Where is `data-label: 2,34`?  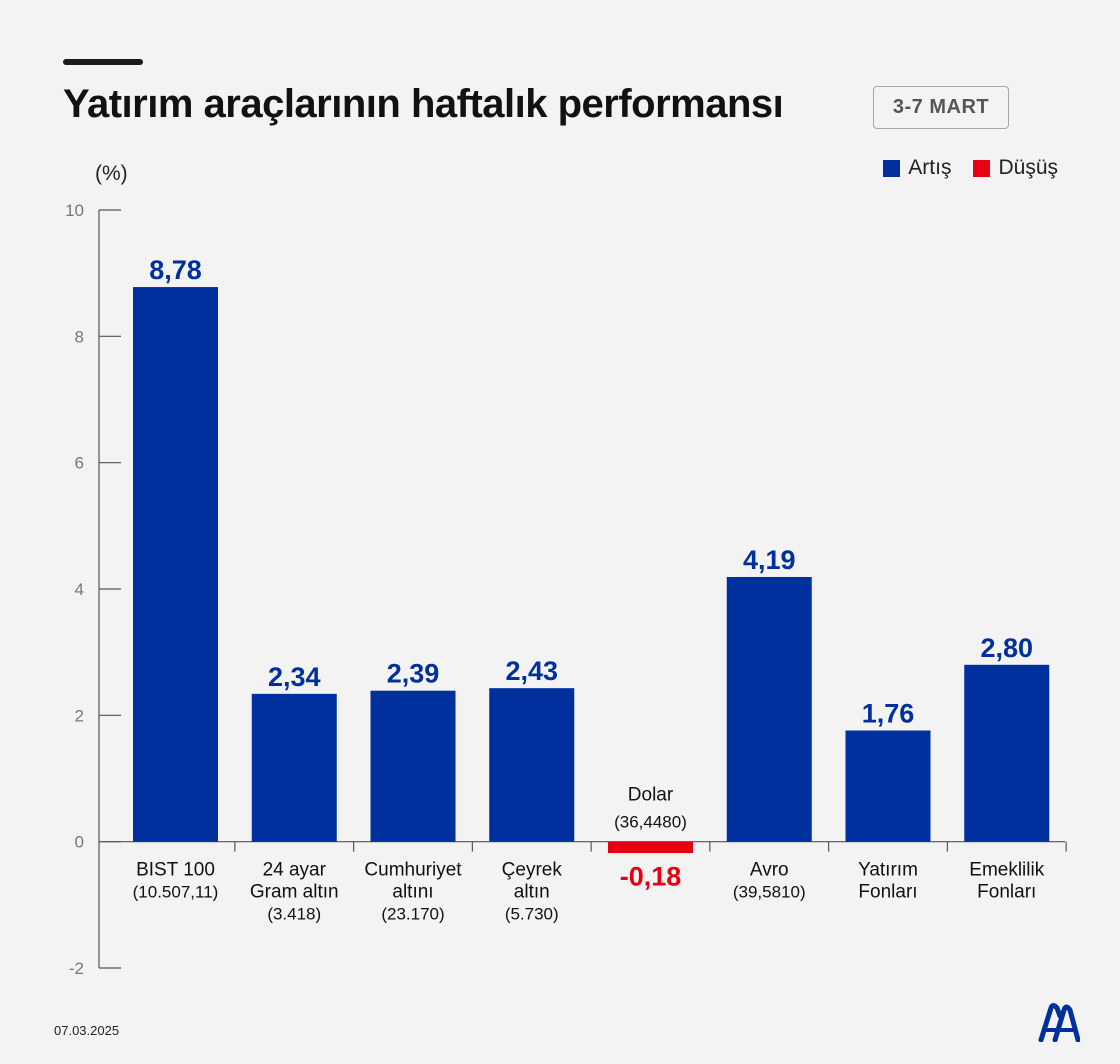
data-label: 2,34 is located at coordinates (294, 677).